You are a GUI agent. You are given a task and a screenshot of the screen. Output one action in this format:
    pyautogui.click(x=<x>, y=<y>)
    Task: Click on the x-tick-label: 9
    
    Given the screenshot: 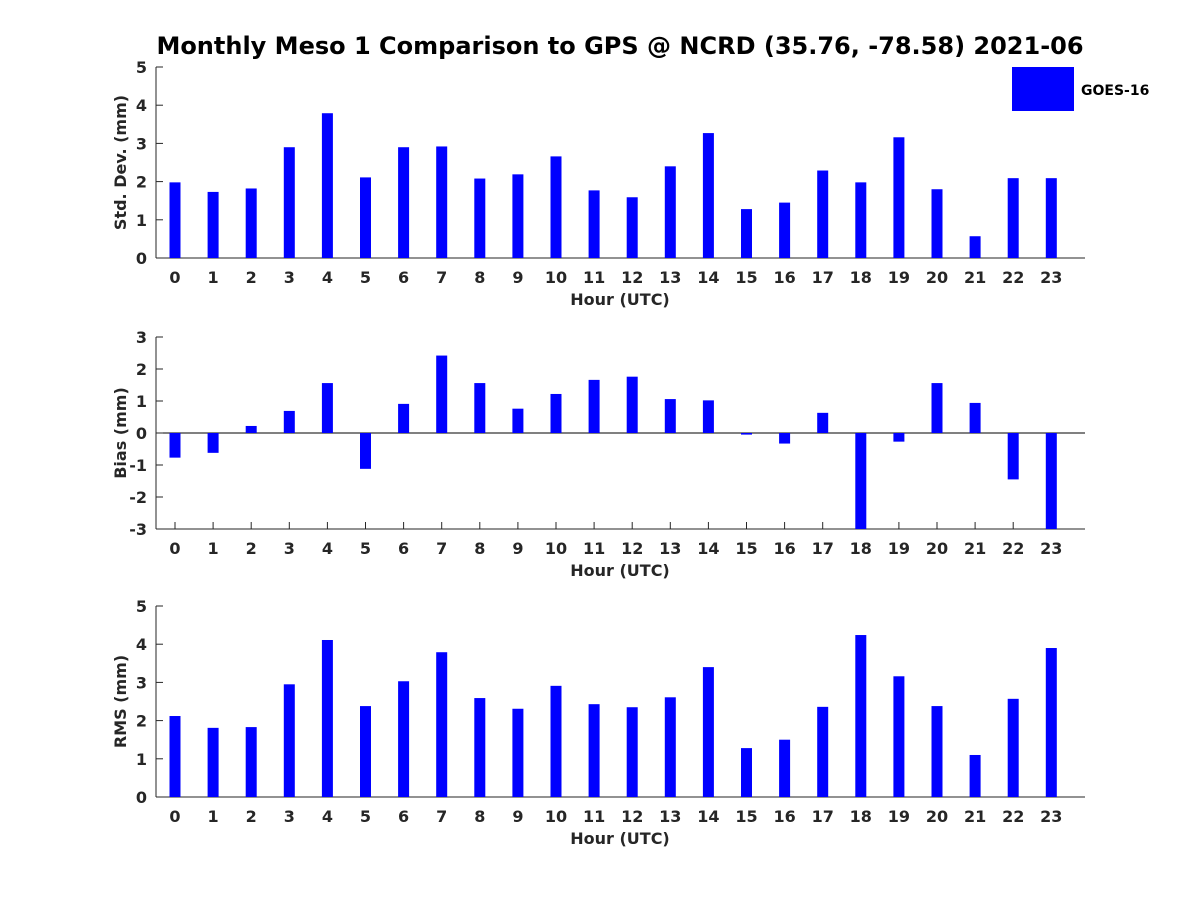 What is the action you would take?
    pyautogui.click(x=517, y=816)
    